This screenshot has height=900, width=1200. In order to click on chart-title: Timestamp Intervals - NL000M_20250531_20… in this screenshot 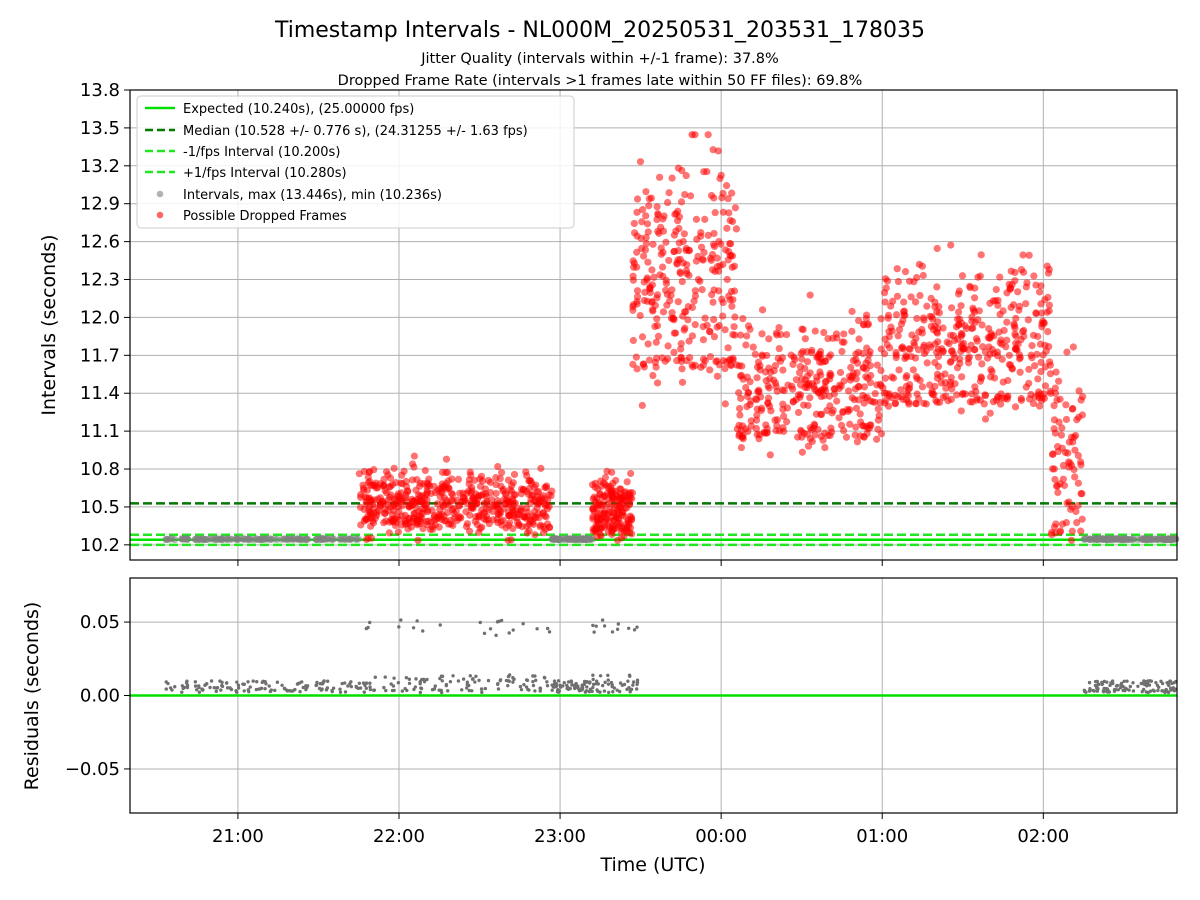, I will do `click(599, 30)`.